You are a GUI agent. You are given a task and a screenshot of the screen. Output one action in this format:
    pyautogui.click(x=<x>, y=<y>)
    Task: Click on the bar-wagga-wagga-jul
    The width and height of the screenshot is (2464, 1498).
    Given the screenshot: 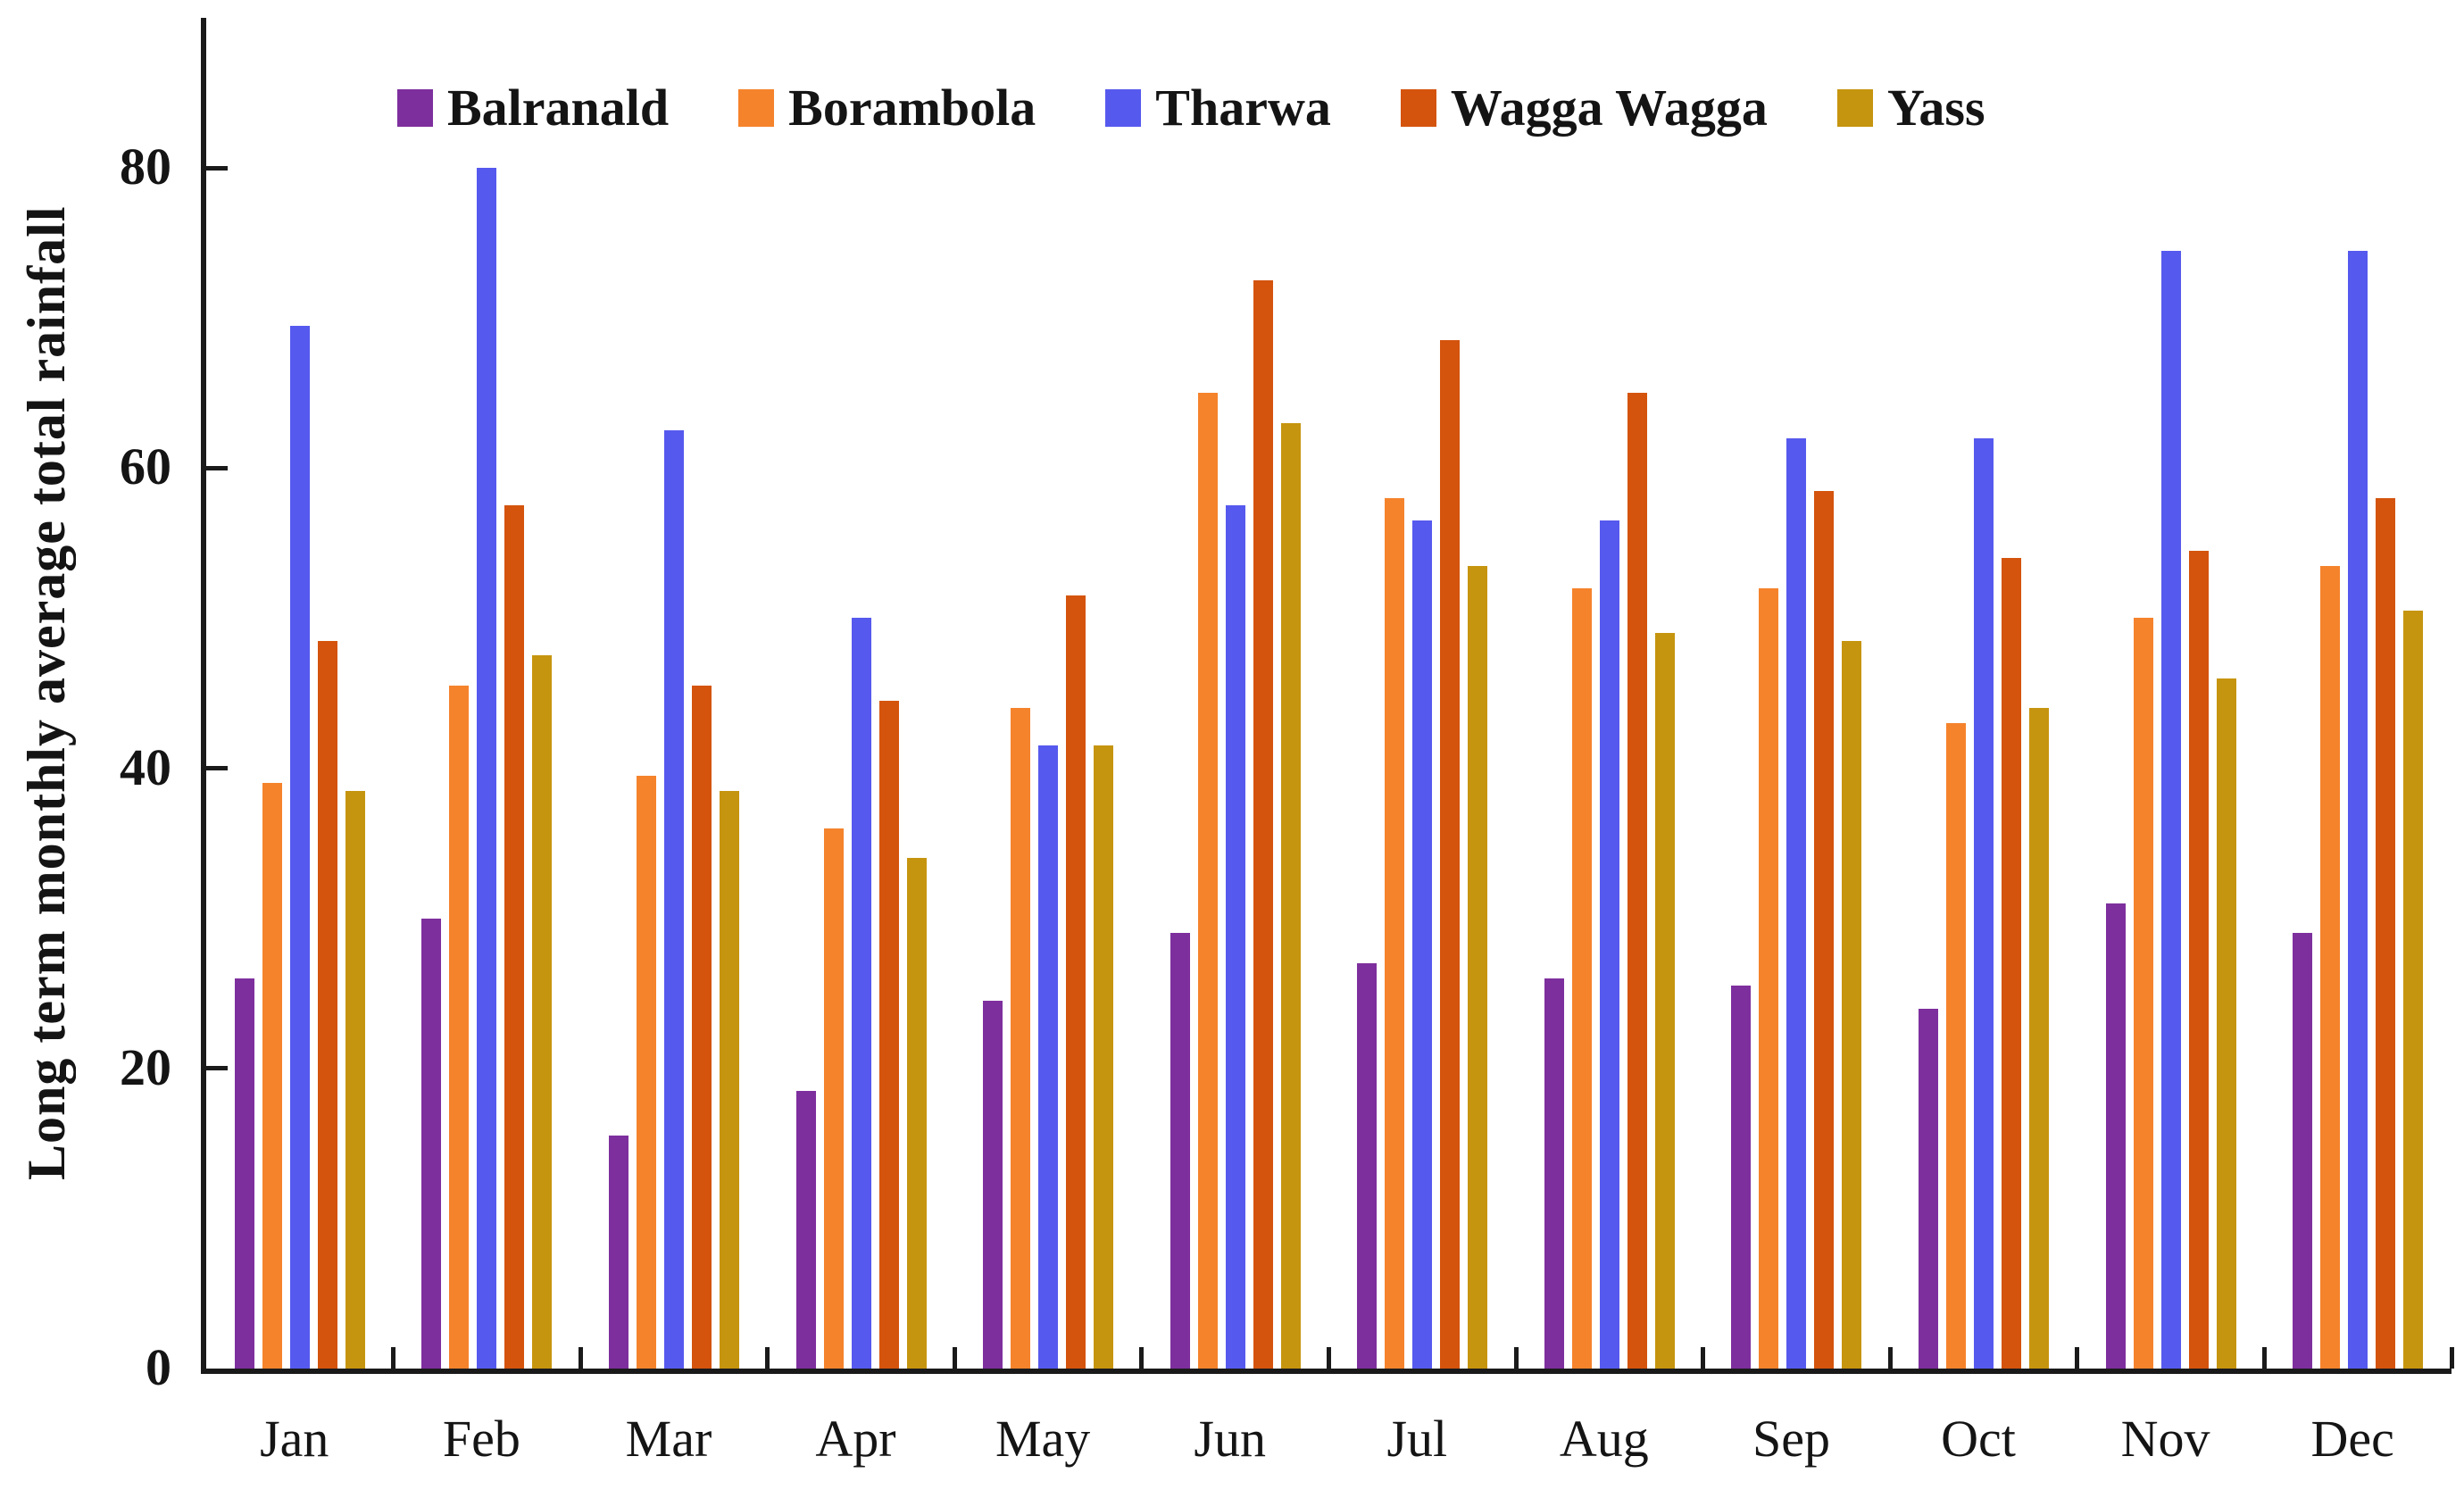 What is the action you would take?
    pyautogui.click(x=1450, y=855)
    